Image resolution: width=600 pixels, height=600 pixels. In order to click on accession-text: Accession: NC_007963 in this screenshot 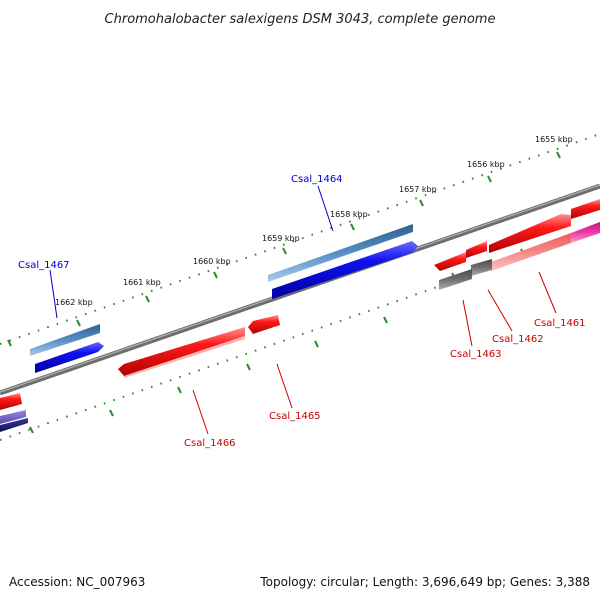, I will do `click(77, 582)`.